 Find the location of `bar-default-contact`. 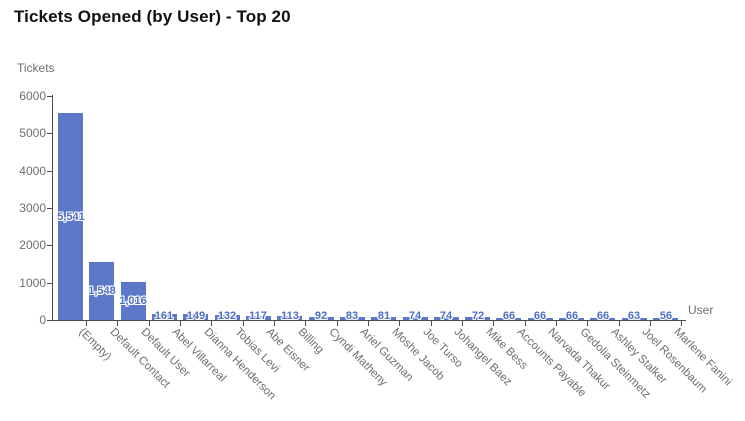

bar-default-contact is located at coordinates (101, 291).